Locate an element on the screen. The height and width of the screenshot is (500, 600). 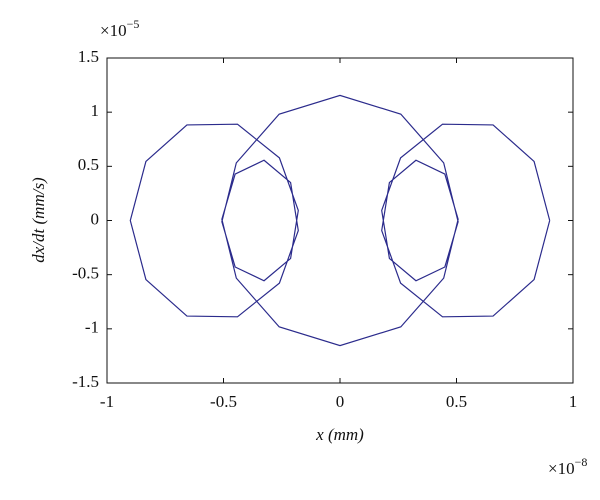
y-multiplier-power: −5 is located at coordinates (133, 24).